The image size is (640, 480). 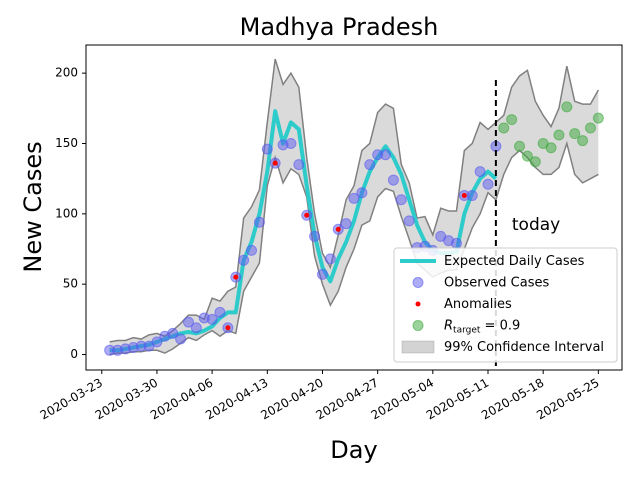 What do you see at coordinates (567, 399) in the screenshot?
I see `x-tick-label: 2020-05-25` at bounding box center [567, 399].